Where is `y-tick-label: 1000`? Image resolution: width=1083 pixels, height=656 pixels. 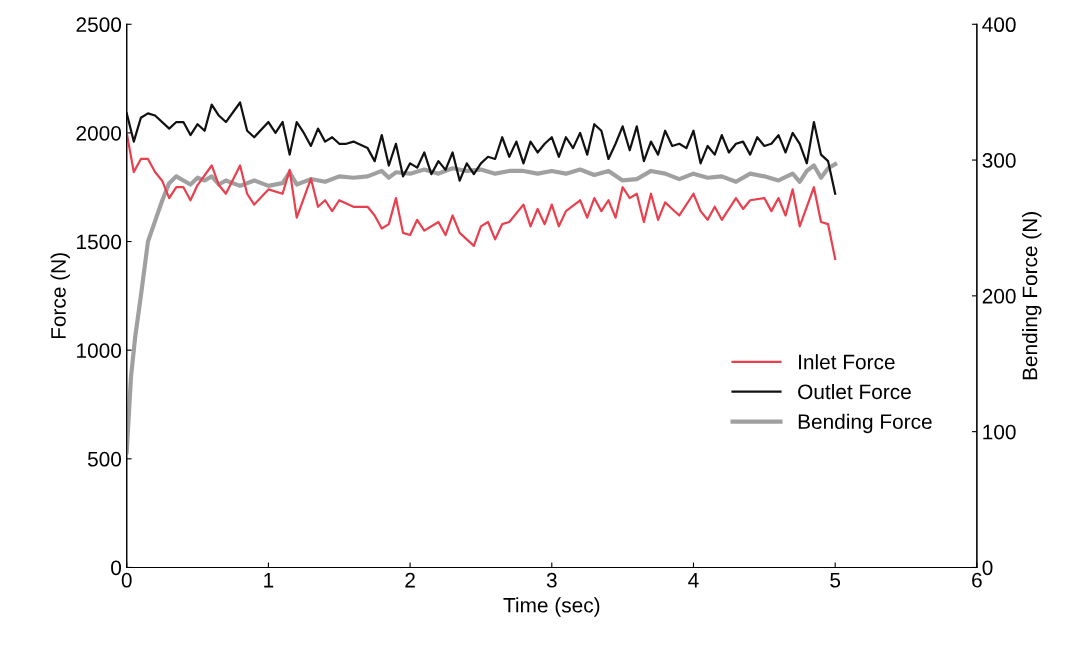 y-tick-label: 1000 is located at coordinates (99, 350).